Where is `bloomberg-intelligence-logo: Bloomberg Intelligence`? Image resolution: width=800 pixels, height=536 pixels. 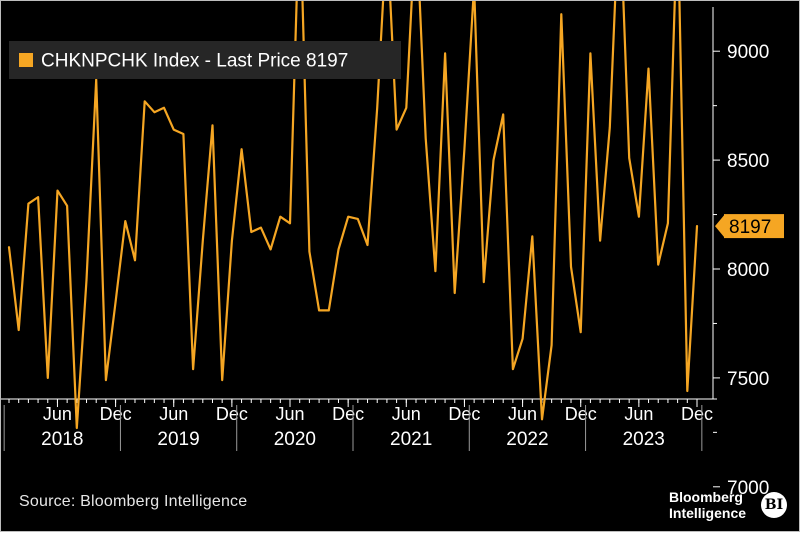
bloomberg-intelligence-logo: Bloomberg Intelligence is located at coordinates (707, 505).